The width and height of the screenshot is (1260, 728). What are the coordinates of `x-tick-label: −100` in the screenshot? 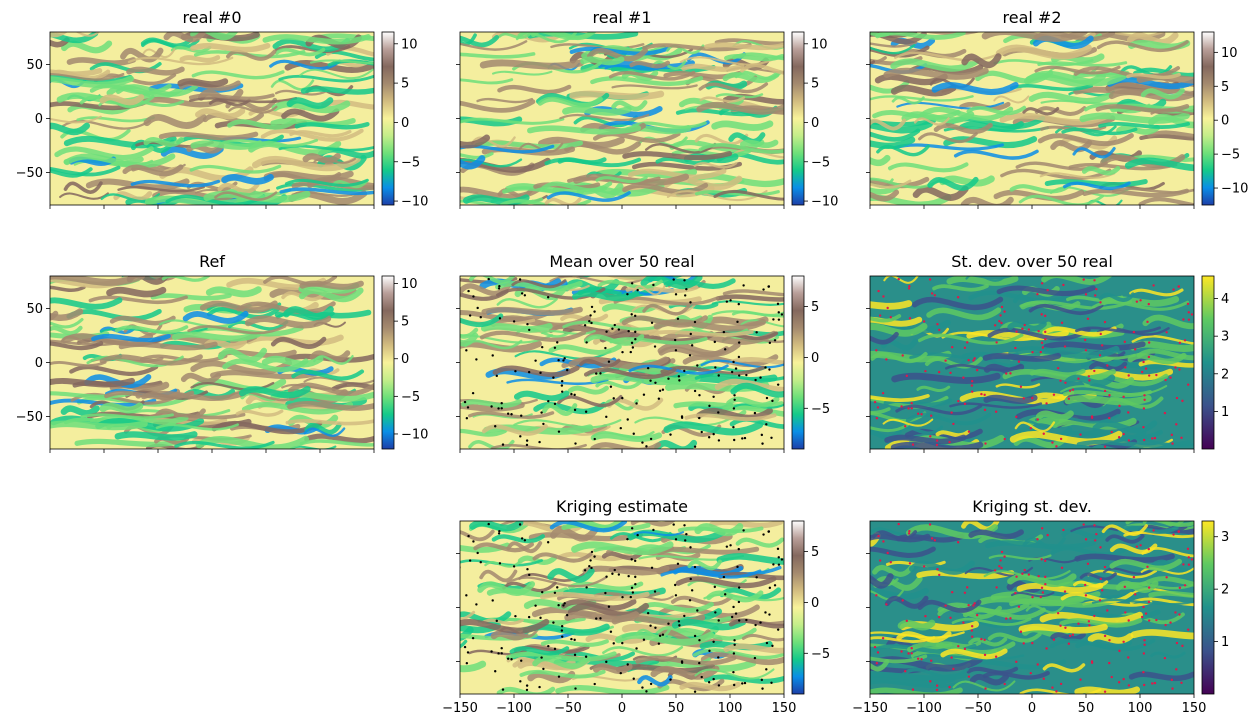 It's located at (924, 708).